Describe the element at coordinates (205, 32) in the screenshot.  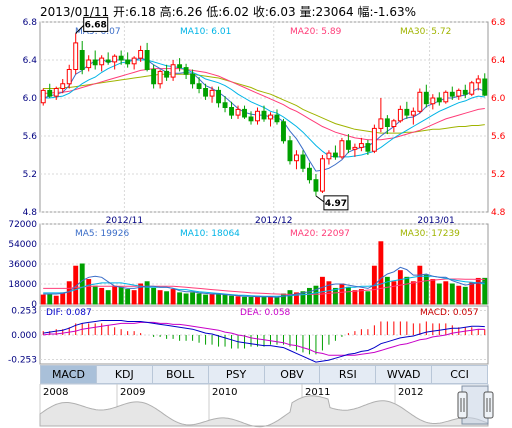
I see `price-legend-ma10: MA10: 6.01` at that location.